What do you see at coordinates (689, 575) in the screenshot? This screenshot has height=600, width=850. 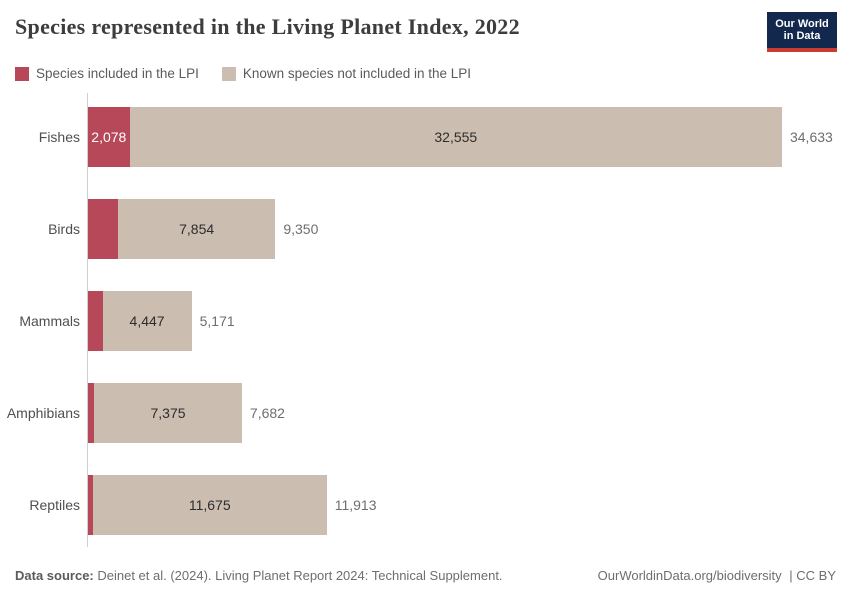 I see `owid-url-link: OurWorldinData.org/biodiversity` at bounding box center [689, 575].